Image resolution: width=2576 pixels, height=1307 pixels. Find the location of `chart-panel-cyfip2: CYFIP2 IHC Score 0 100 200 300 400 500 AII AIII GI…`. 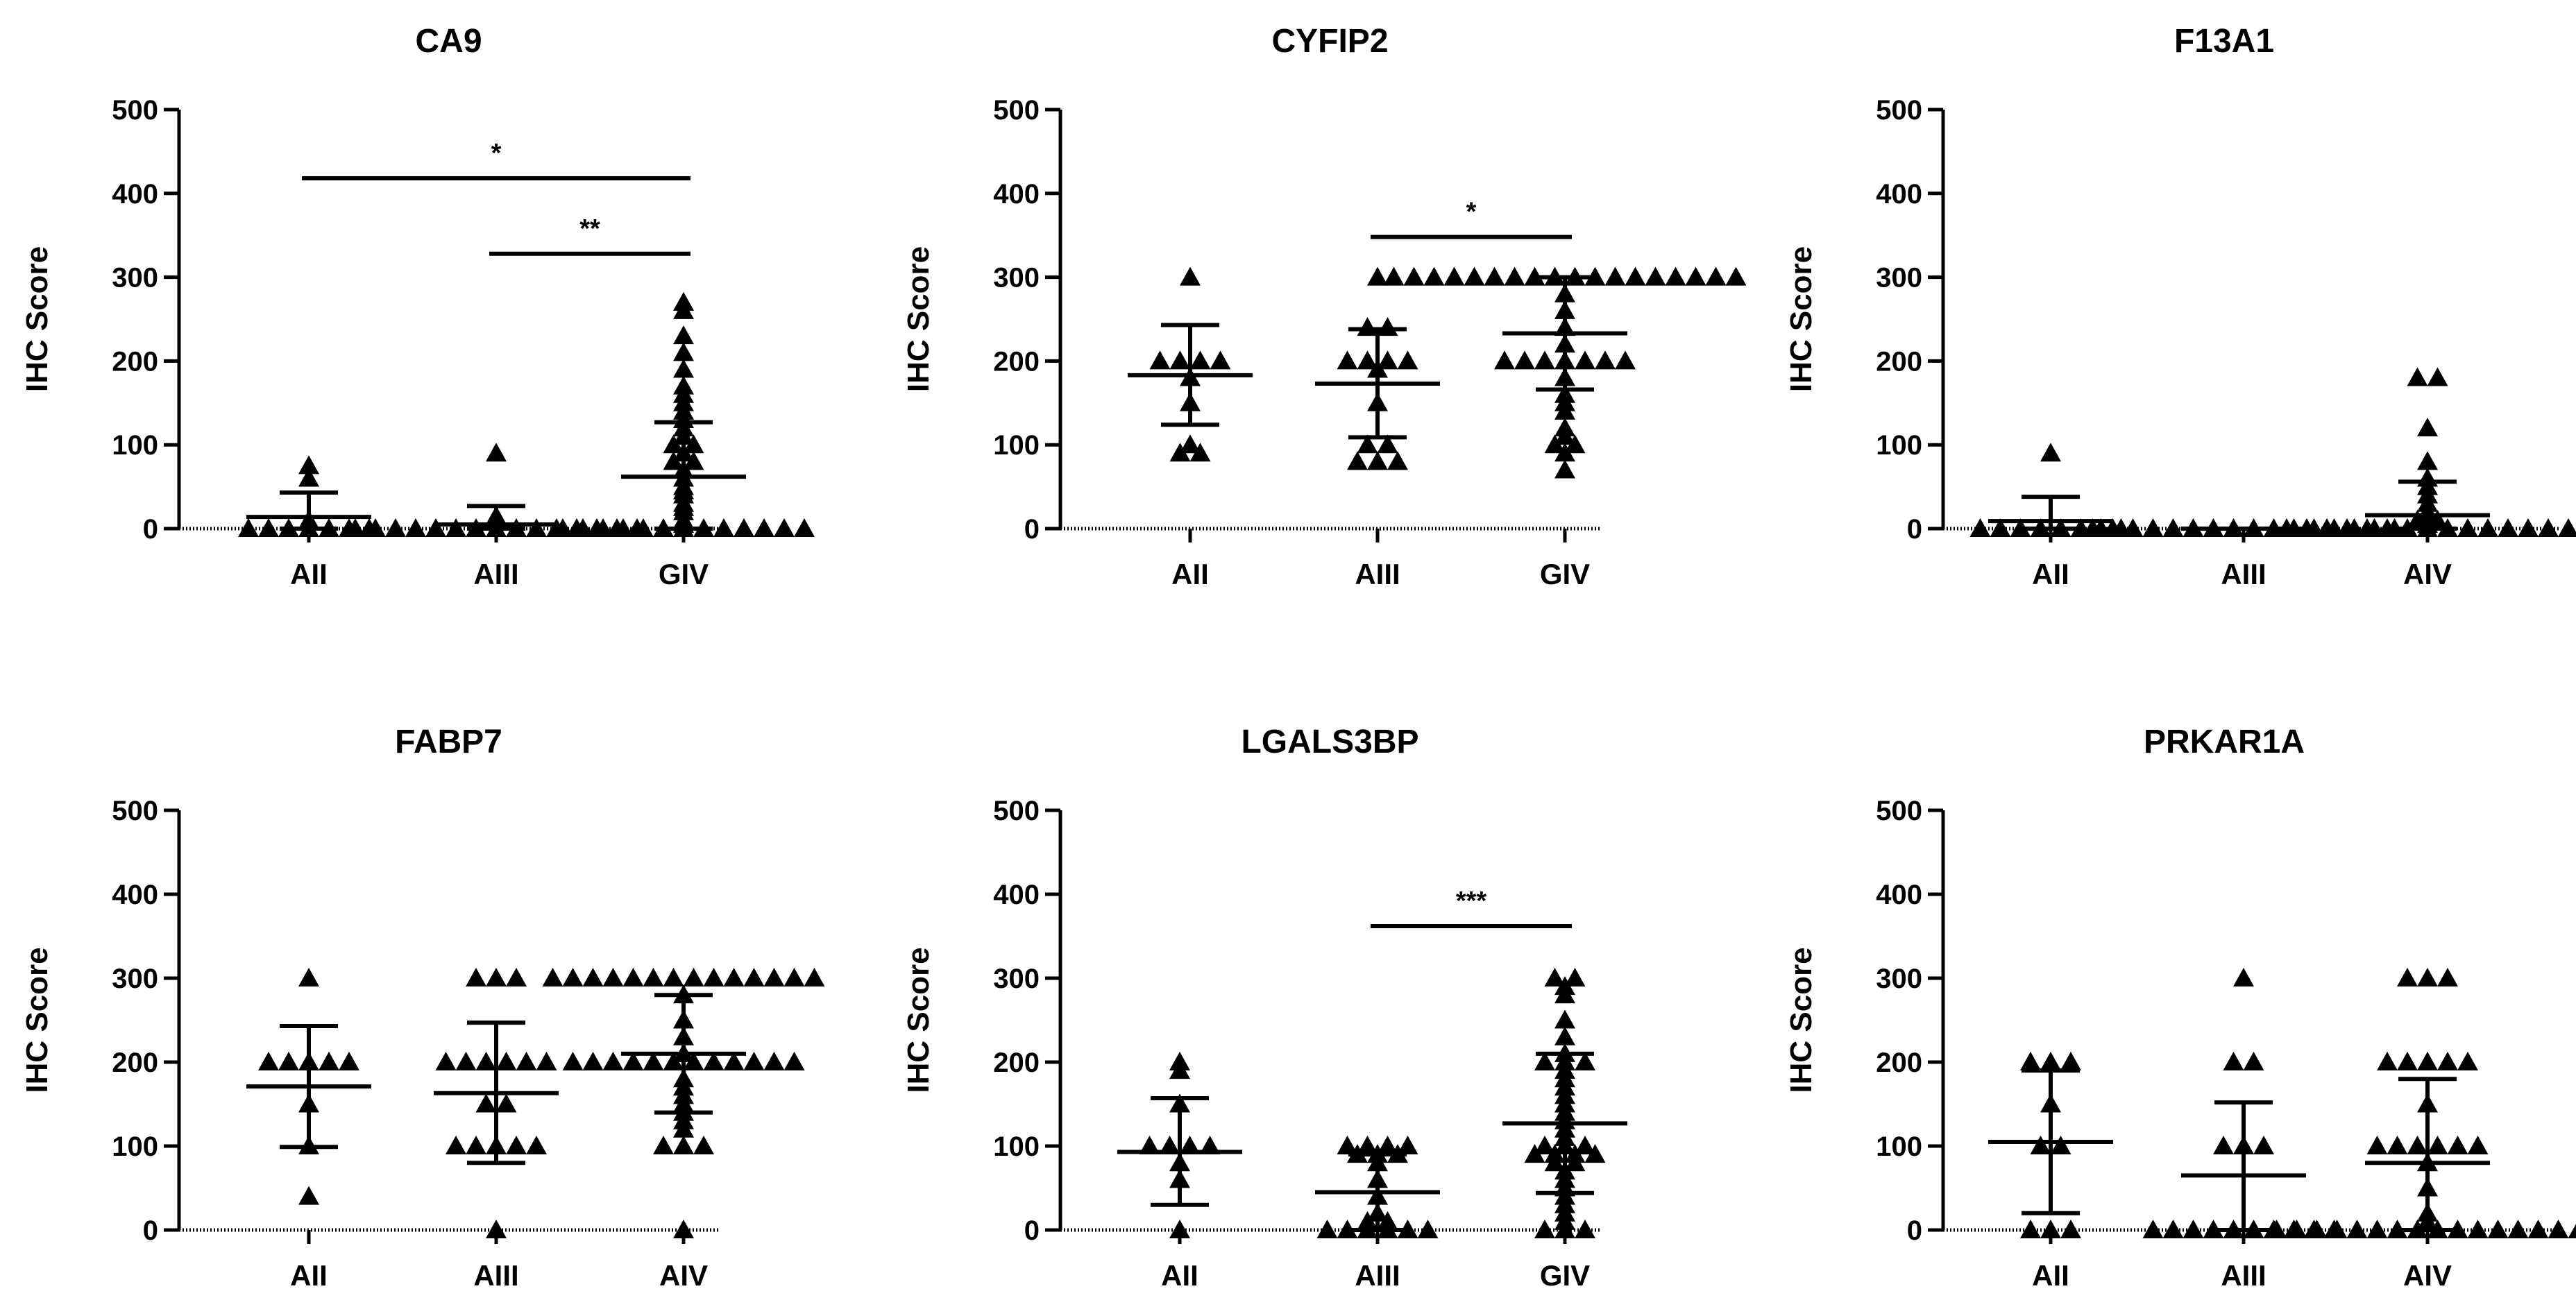

chart-panel-cyfip2: CYFIP2 IHC Score 0 100 200 300 400 500 AII AIII GI… is located at coordinates (1324, 306).